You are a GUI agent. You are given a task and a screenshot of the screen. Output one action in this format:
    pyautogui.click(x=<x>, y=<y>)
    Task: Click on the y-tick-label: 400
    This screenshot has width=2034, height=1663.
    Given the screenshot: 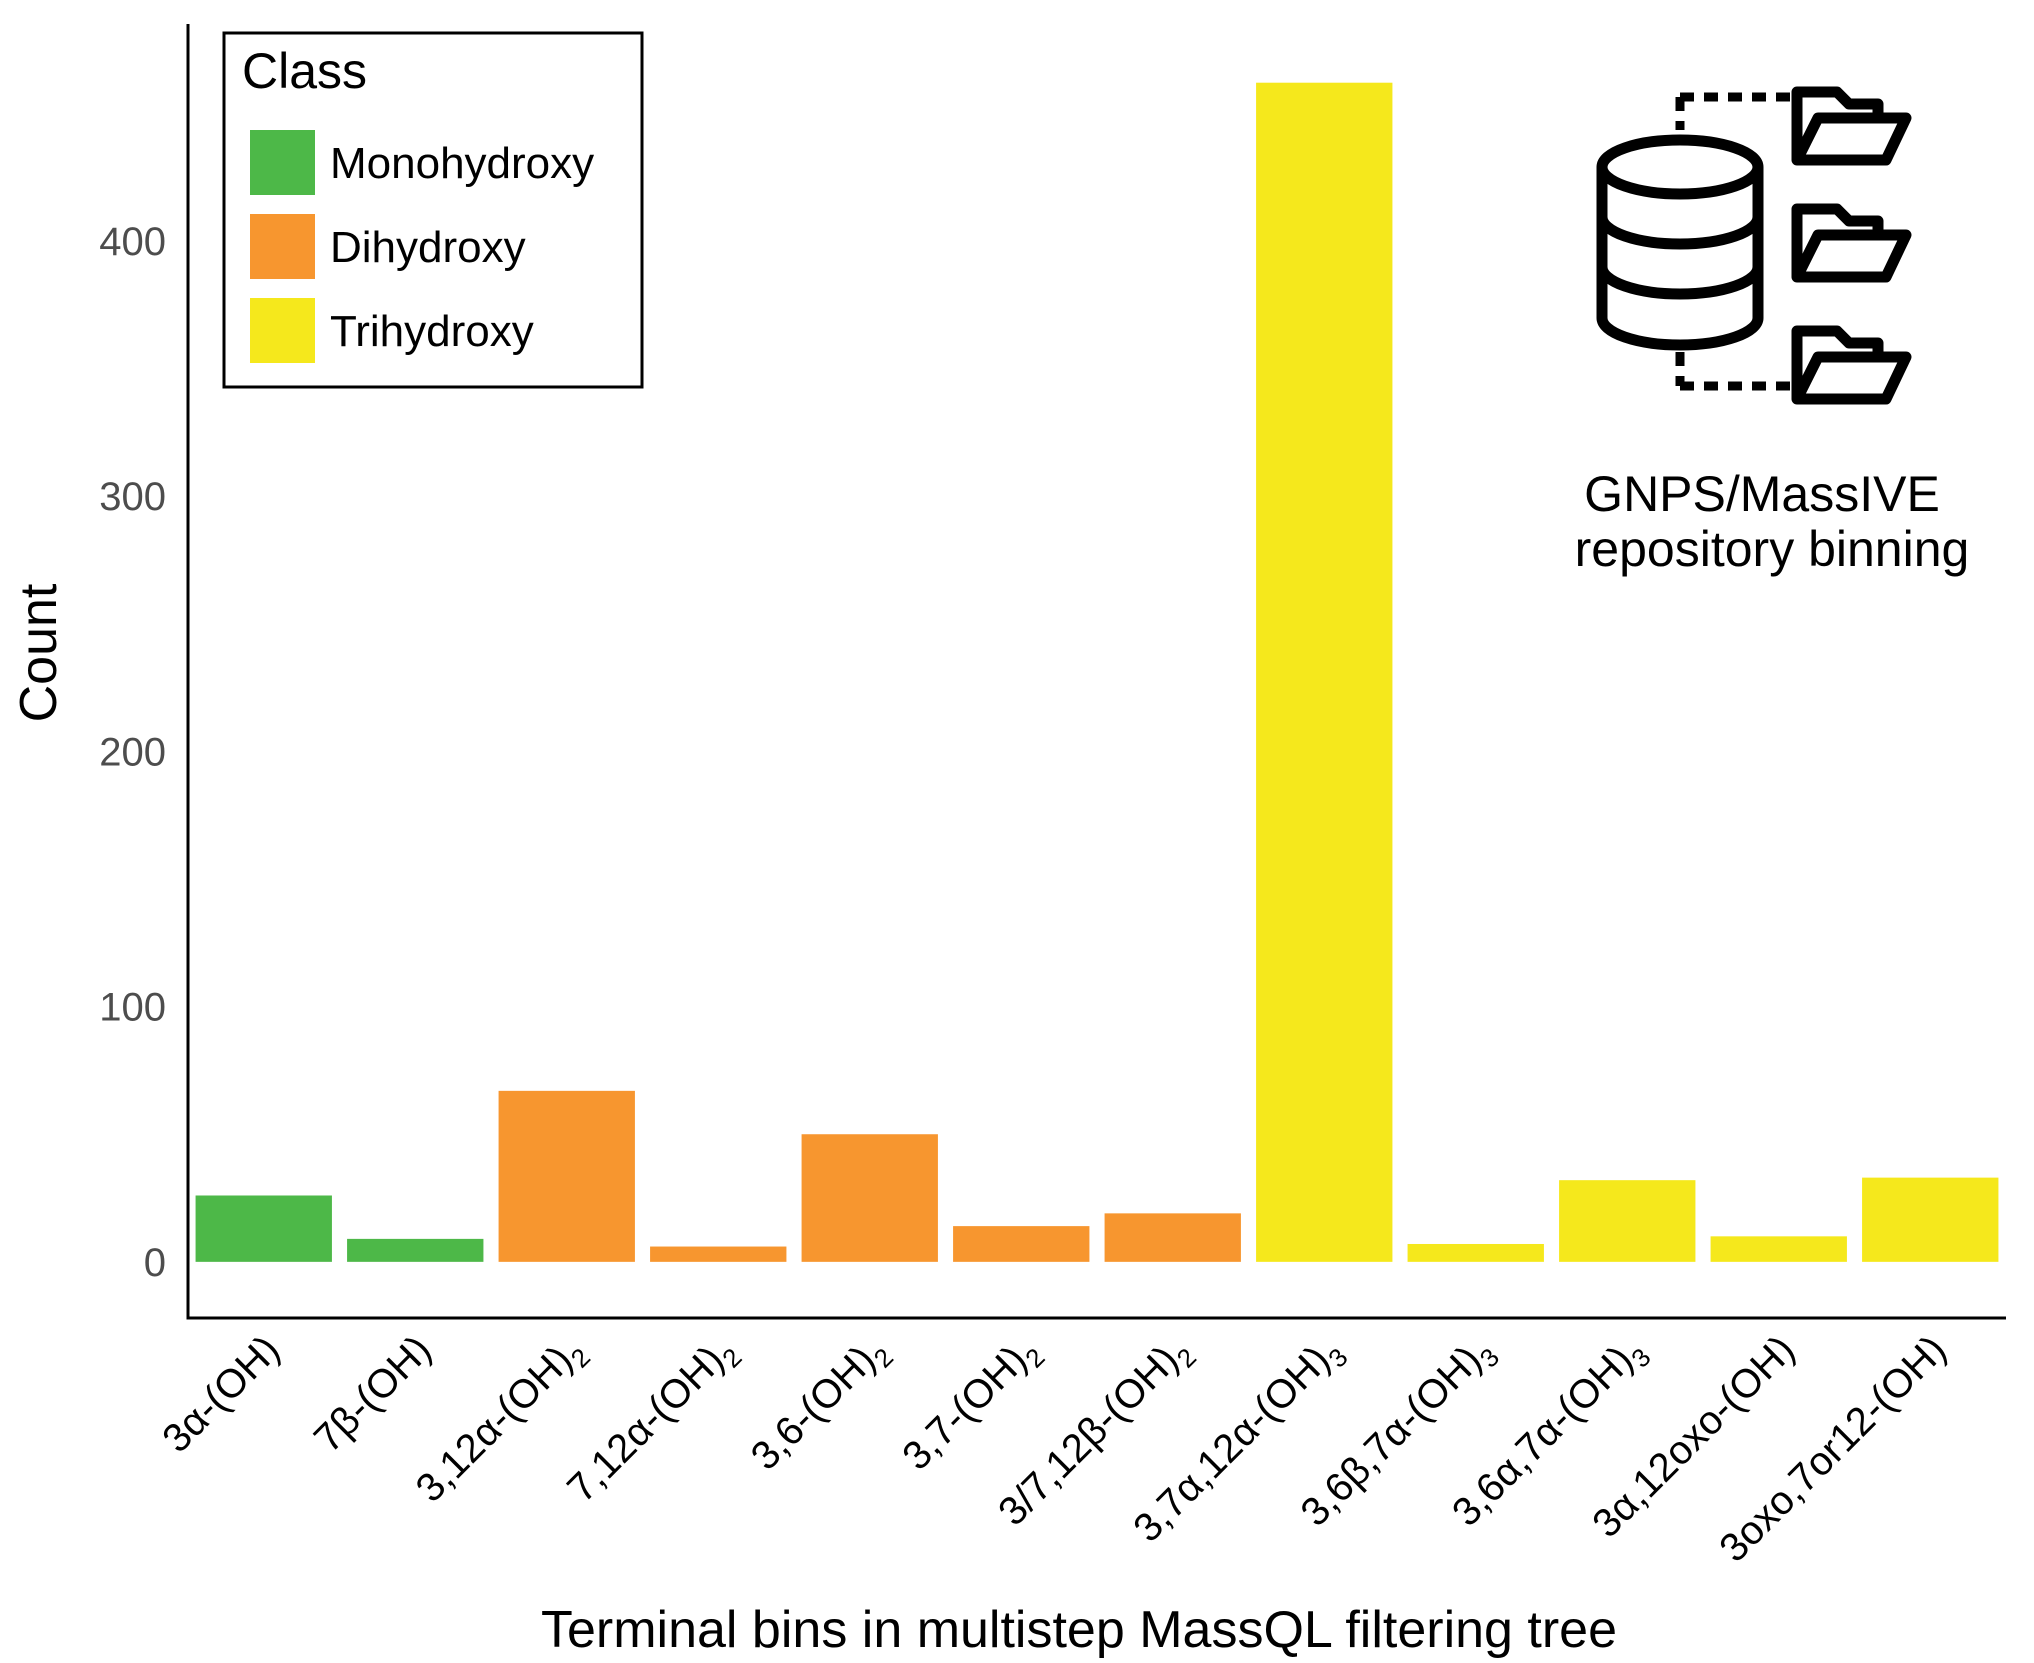 What is the action you would take?
    pyautogui.click(x=132, y=242)
    